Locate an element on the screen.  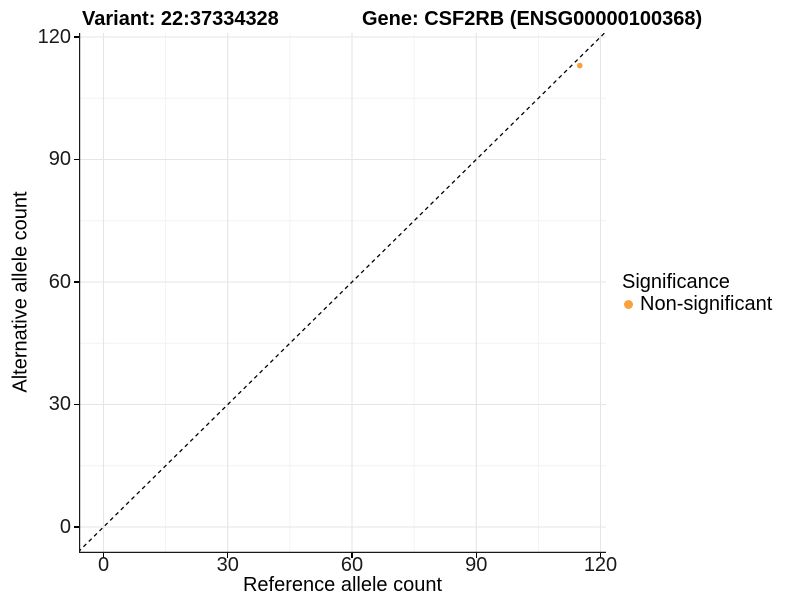
data-point is located at coordinates (579, 65).